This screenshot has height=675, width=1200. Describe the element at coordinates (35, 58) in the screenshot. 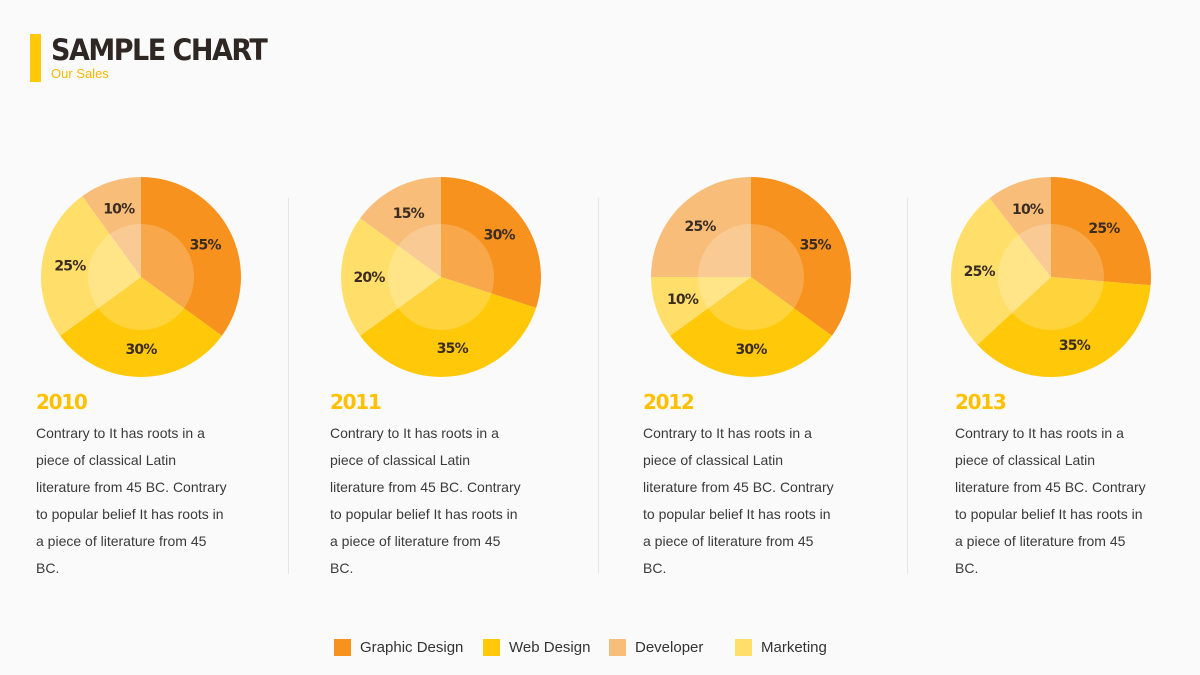

I see `header-accent-bar` at that location.